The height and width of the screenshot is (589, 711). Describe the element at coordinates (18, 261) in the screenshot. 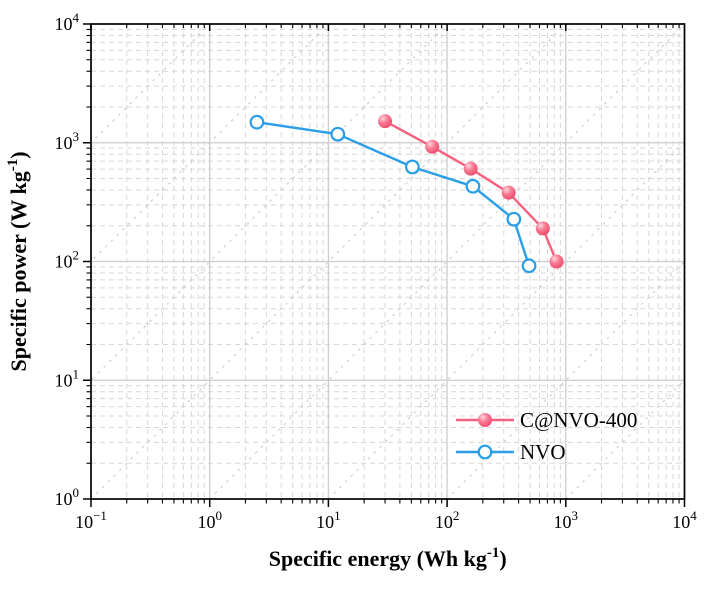

I see `y-axis-title: Specific power (W kg-1)` at that location.